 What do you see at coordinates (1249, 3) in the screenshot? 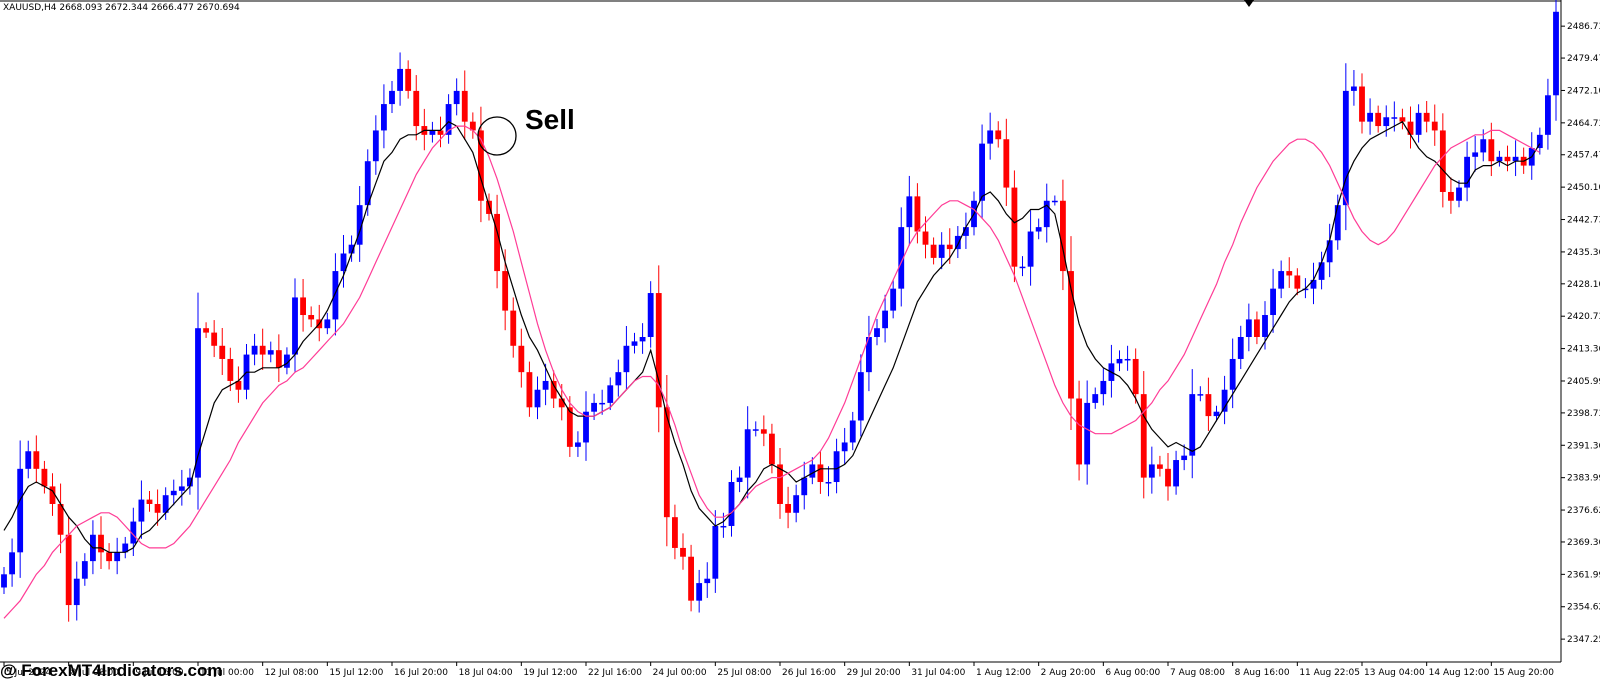
I see `shift-marker-icon` at bounding box center [1249, 3].